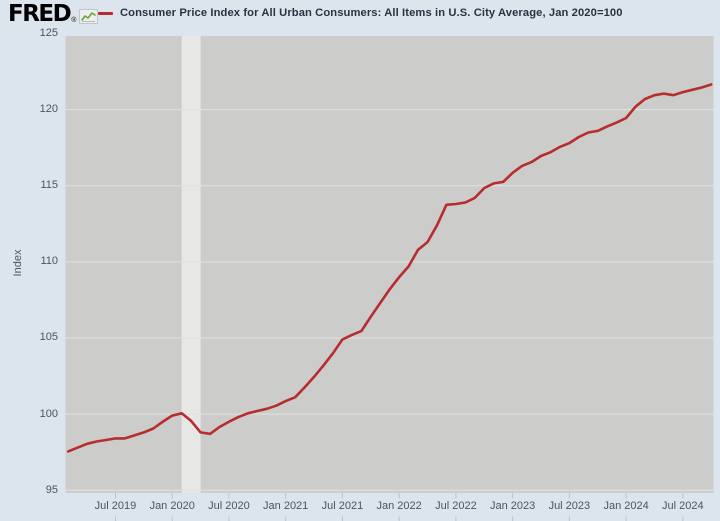 The width and height of the screenshot is (720, 521). What do you see at coordinates (512, 506) in the screenshot?
I see `x-tick-label: Jan 2023` at bounding box center [512, 506].